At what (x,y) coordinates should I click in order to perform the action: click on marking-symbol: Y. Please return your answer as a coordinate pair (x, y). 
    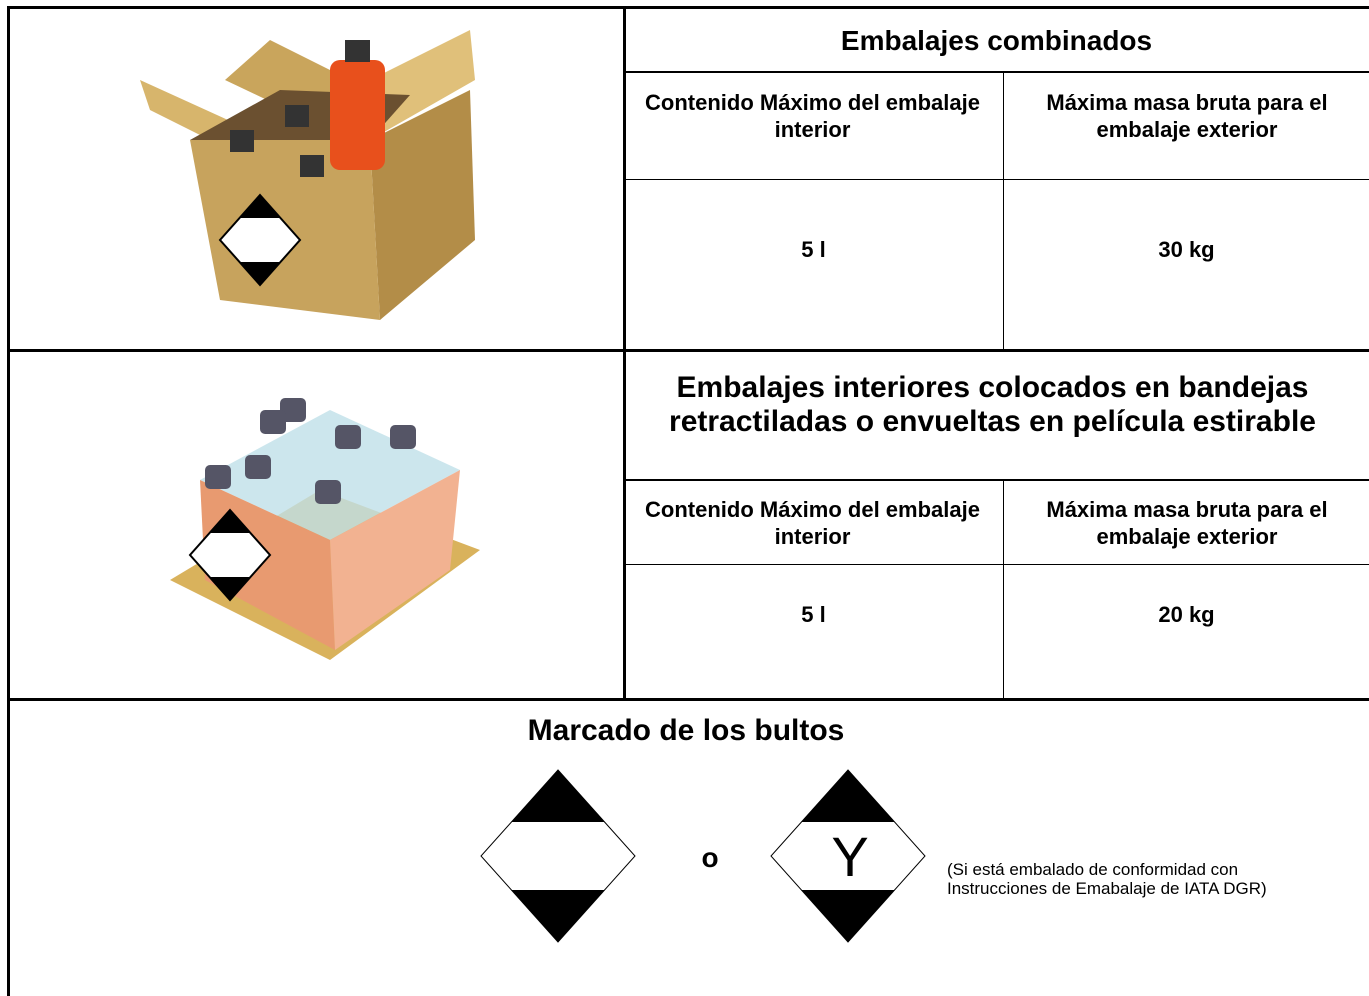
    Looking at the image, I should click on (850, 856).